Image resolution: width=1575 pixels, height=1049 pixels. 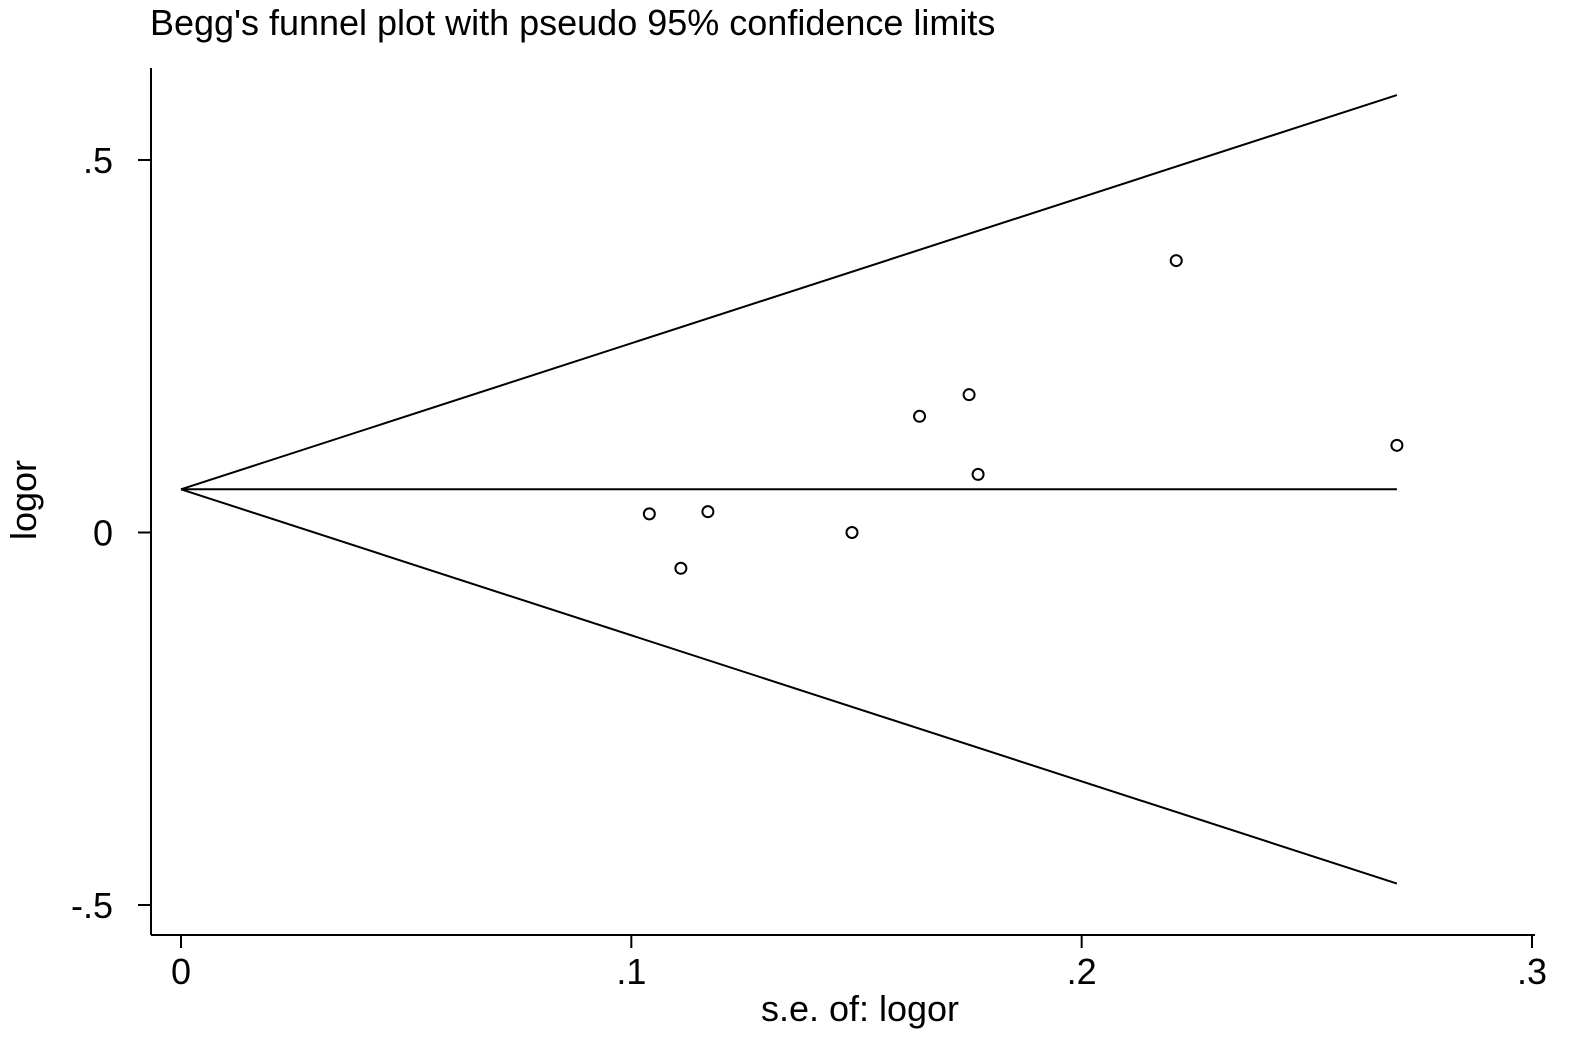 I want to click on study-points, so click(x=1023, y=414).